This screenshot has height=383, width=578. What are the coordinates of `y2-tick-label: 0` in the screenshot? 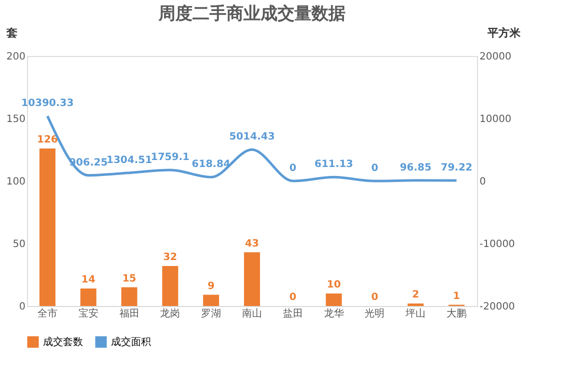 It's located at (483, 182).